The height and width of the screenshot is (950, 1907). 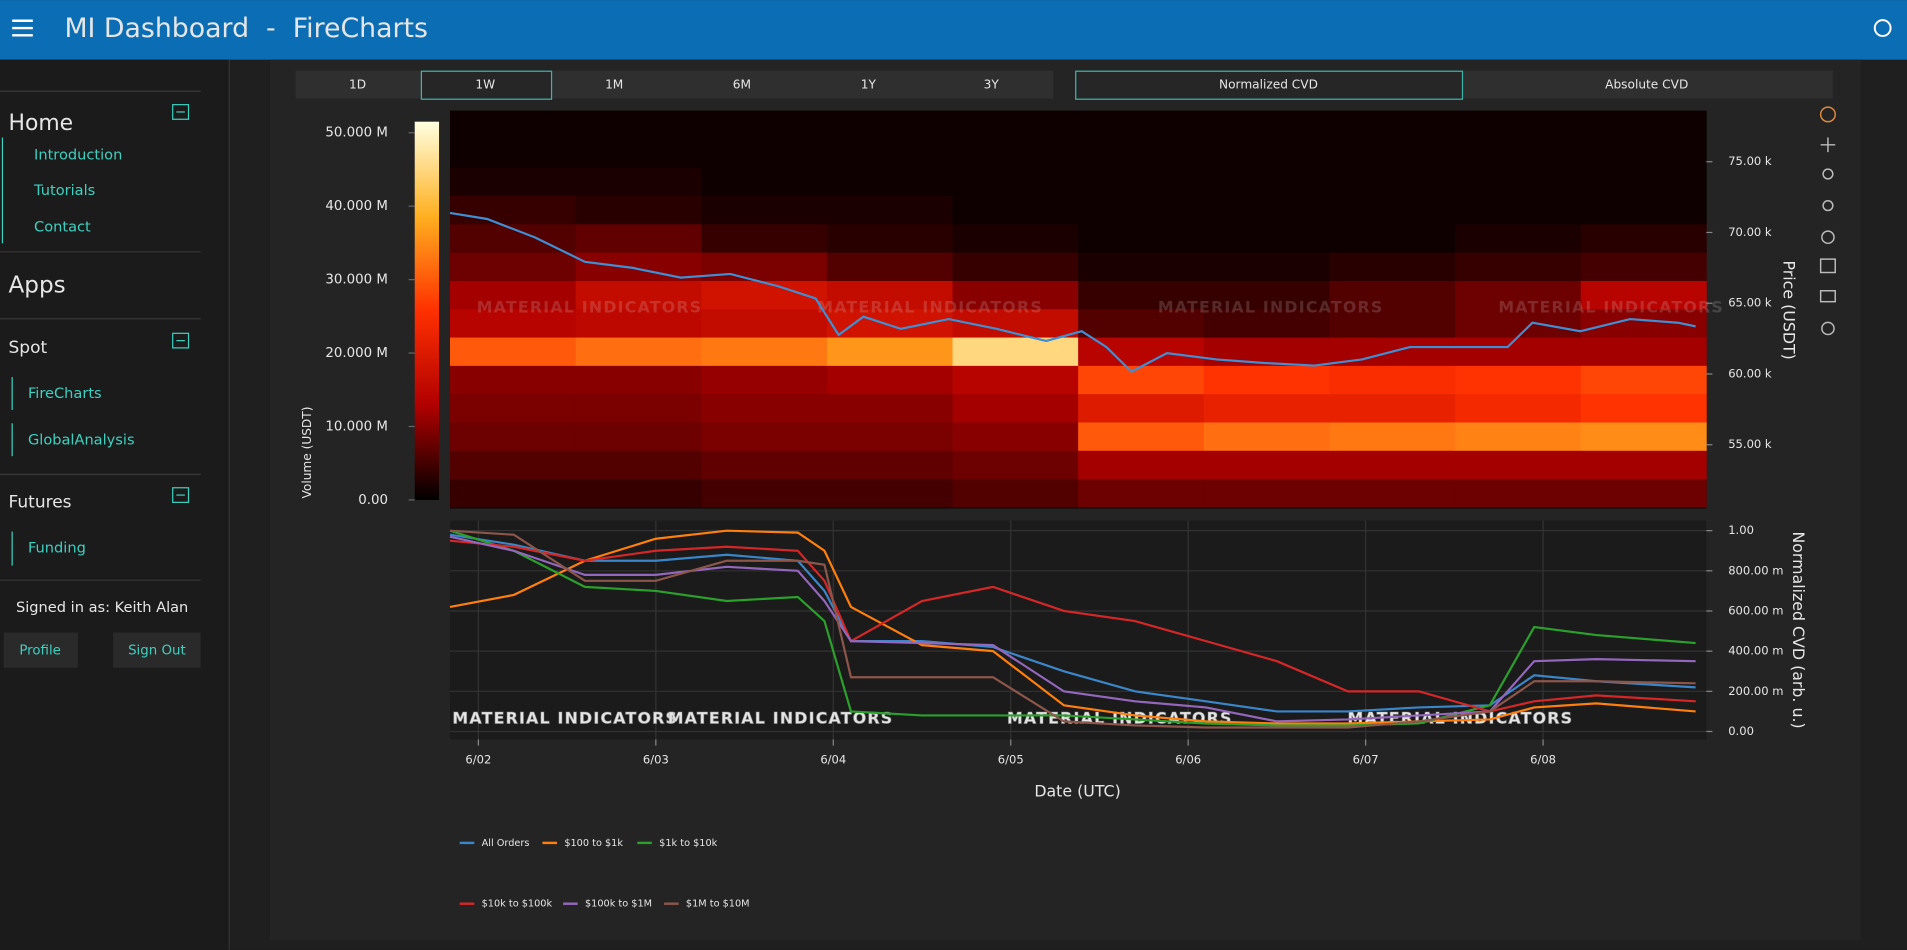 I want to click on mode-bar, so click(x=1648, y=84).